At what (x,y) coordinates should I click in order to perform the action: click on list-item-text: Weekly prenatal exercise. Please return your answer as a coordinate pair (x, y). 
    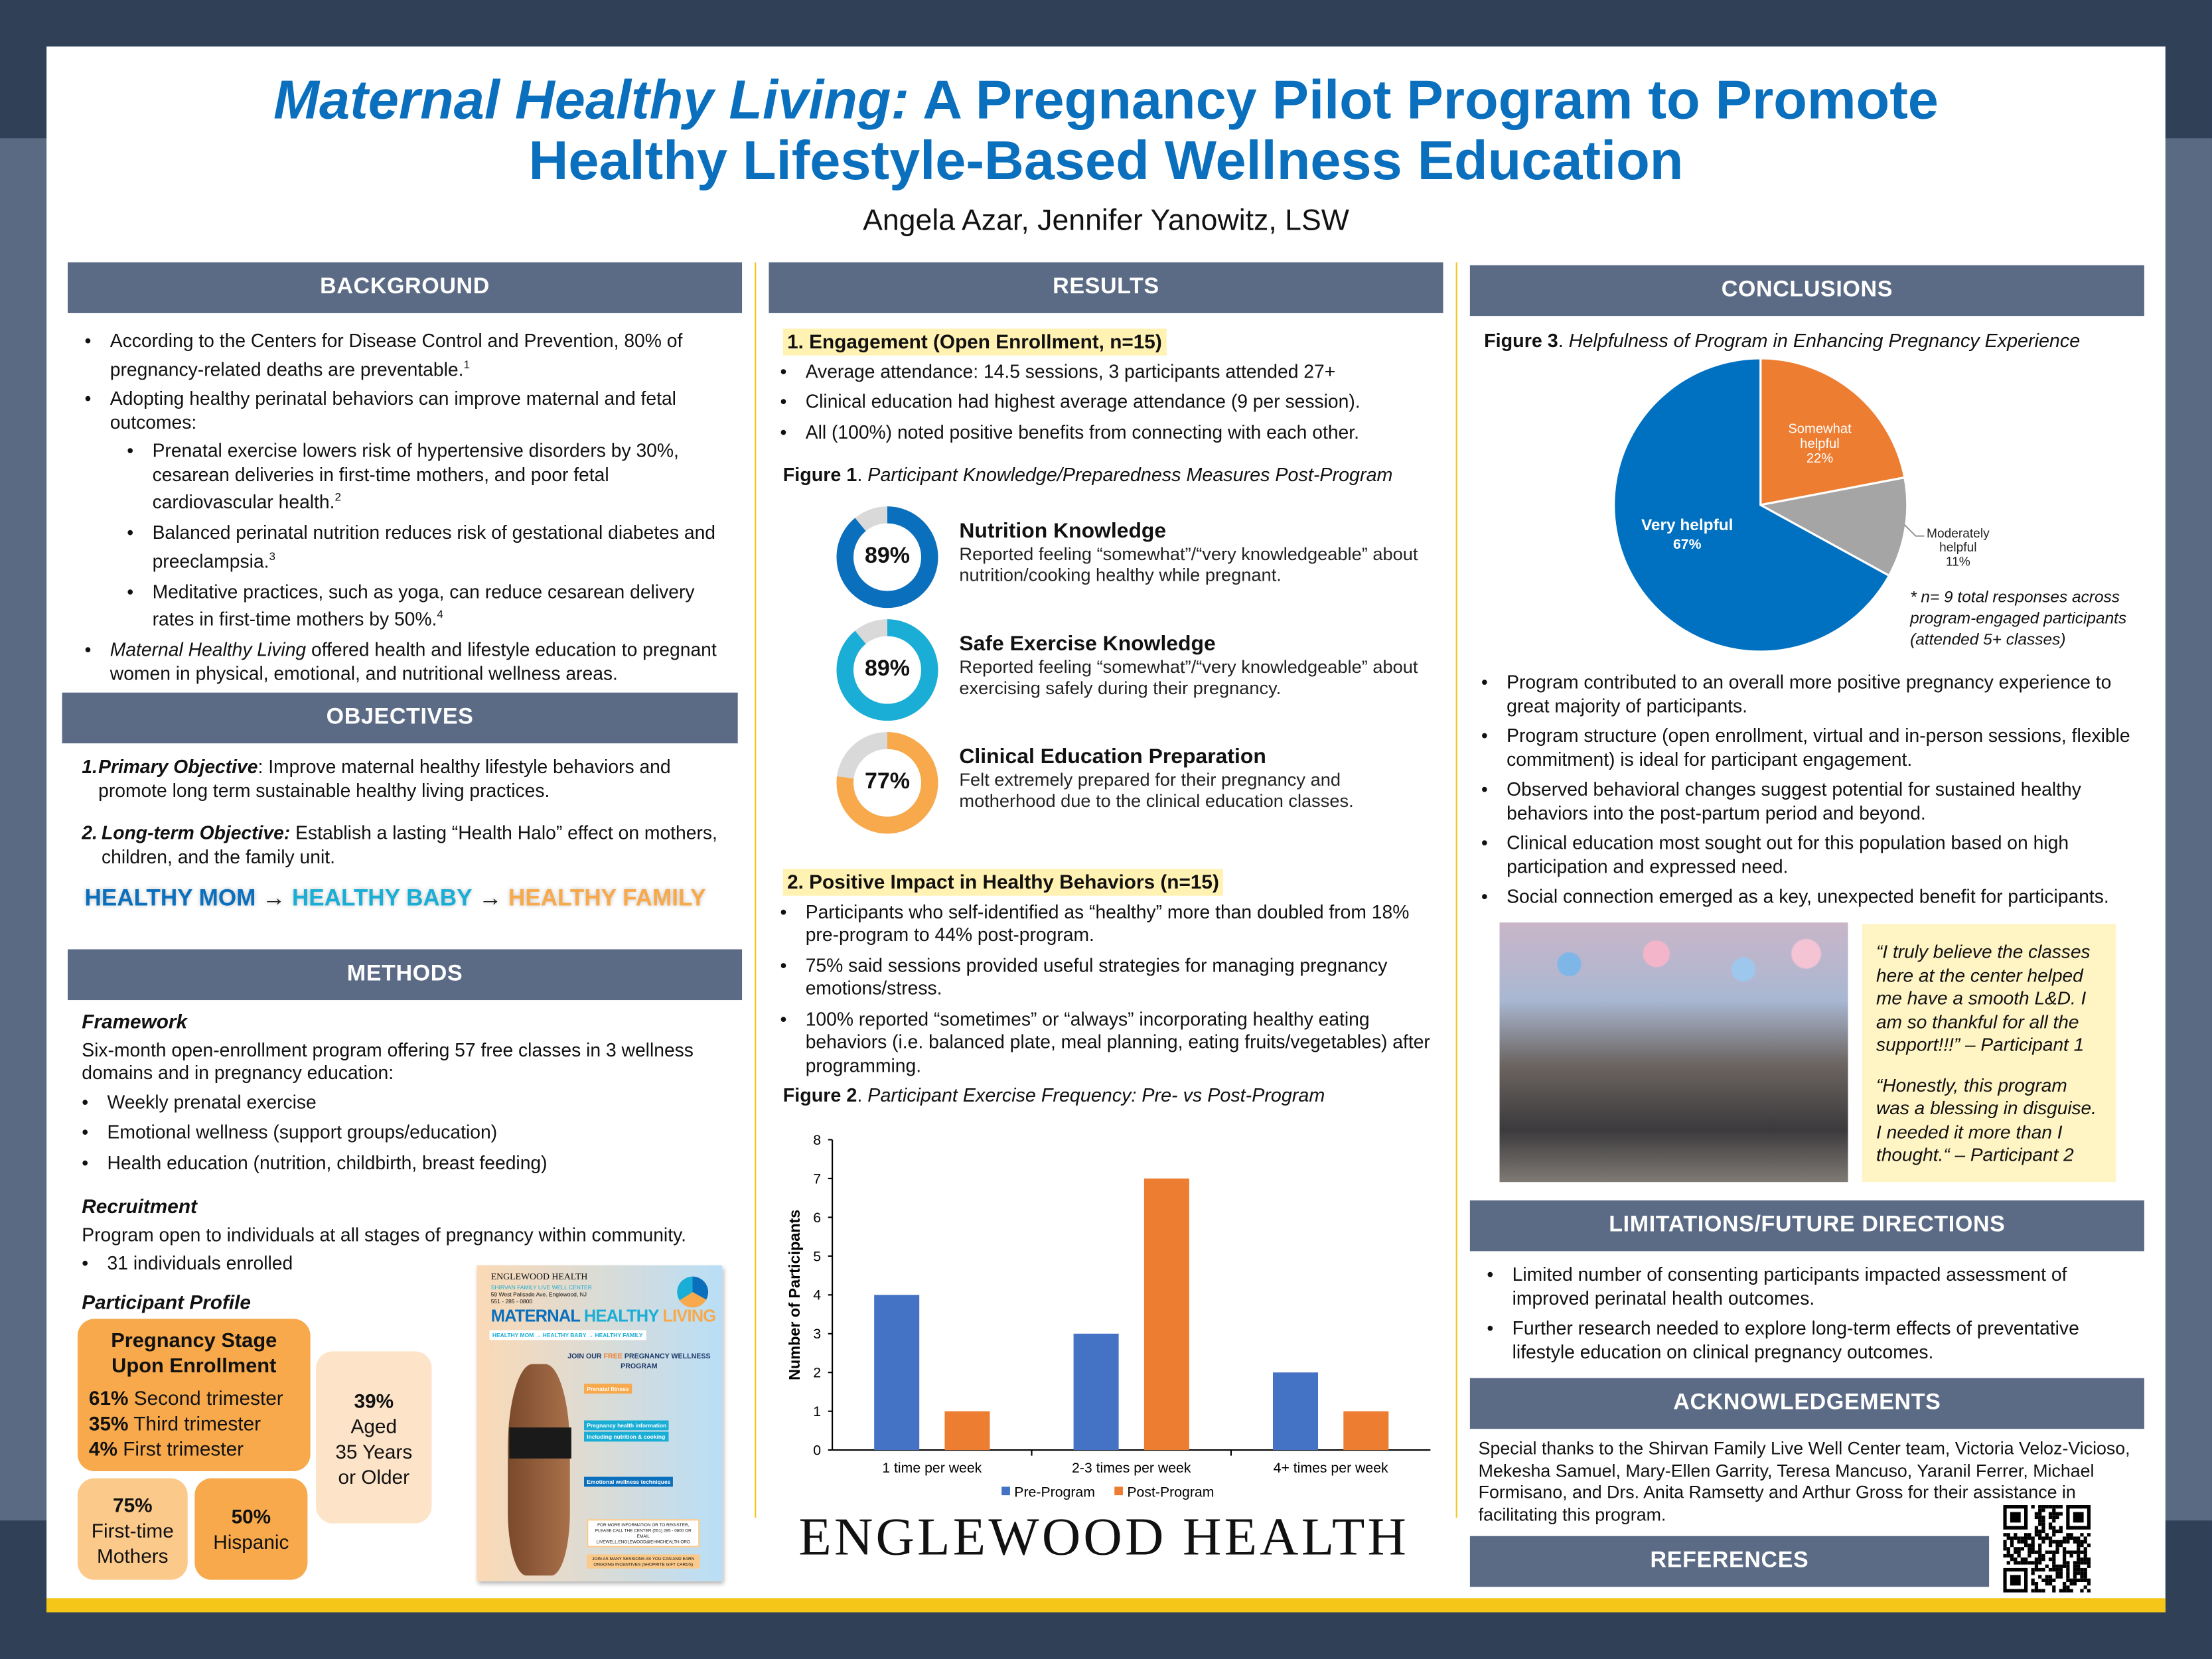
    Looking at the image, I should click on (212, 1102).